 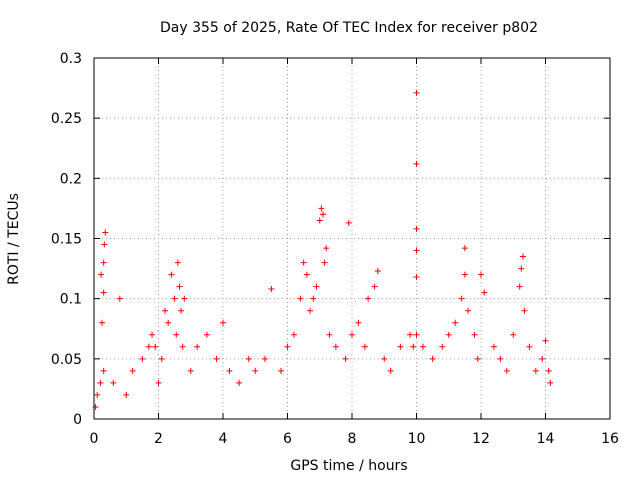 What do you see at coordinates (352, 439) in the screenshot?
I see `x-tick-label: 8` at bounding box center [352, 439].